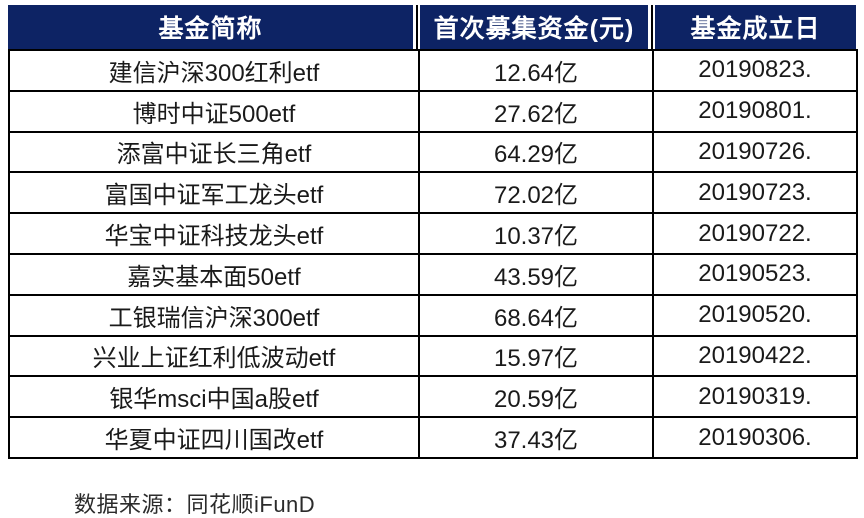 This screenshot has width=864, height=518. Describe the element at coordinates (214, 274) in the screenshot. I see `cell-fund-name: 嘉实基本面50etf` at that location.